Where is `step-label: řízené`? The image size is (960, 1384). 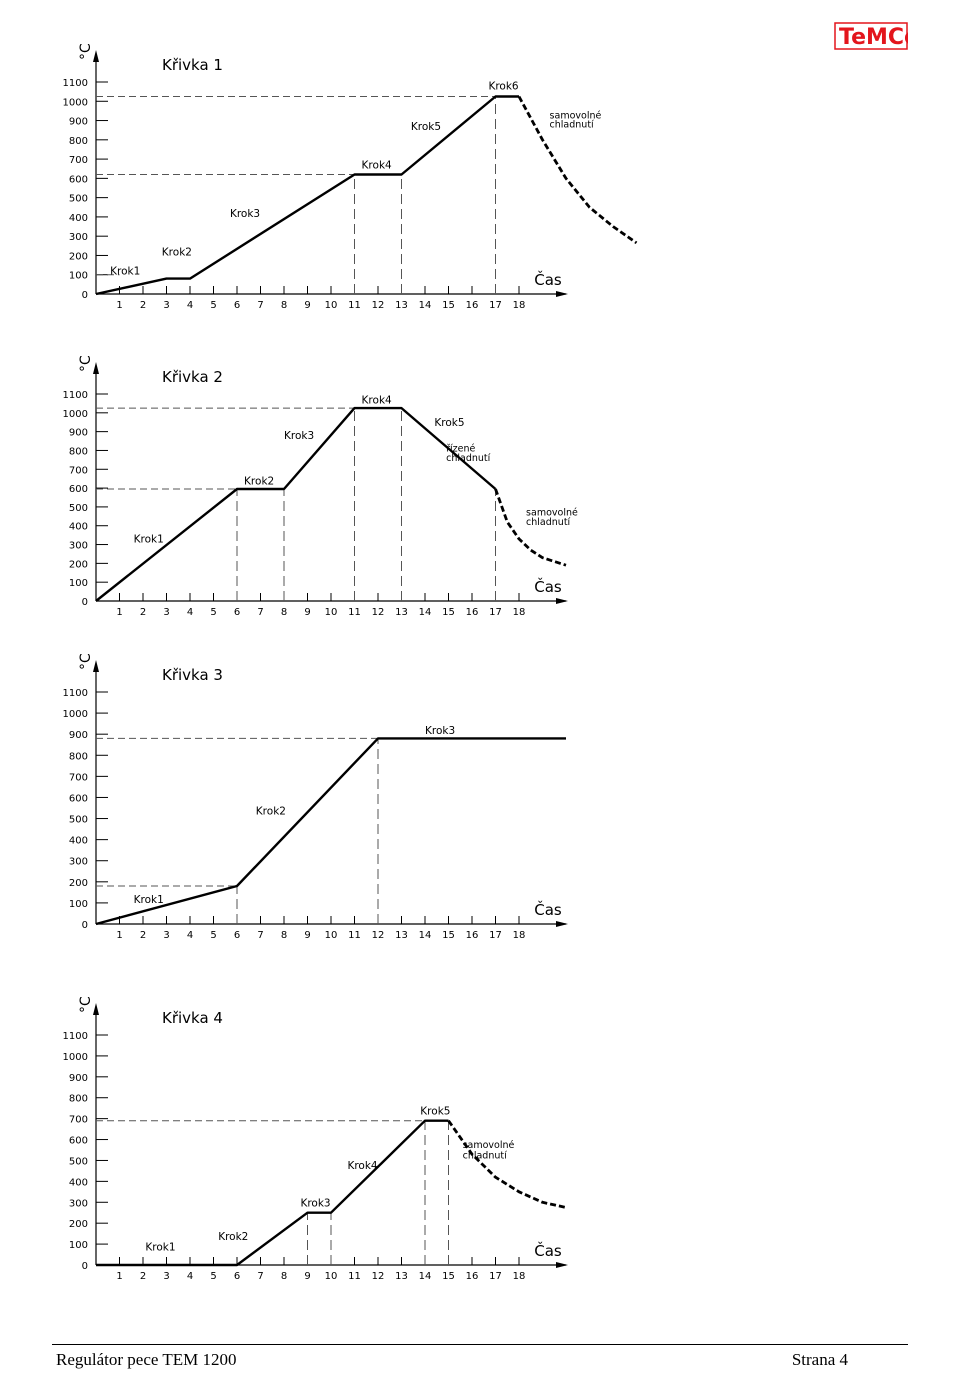
step-label: řízené is located at coordinates (460, 448).